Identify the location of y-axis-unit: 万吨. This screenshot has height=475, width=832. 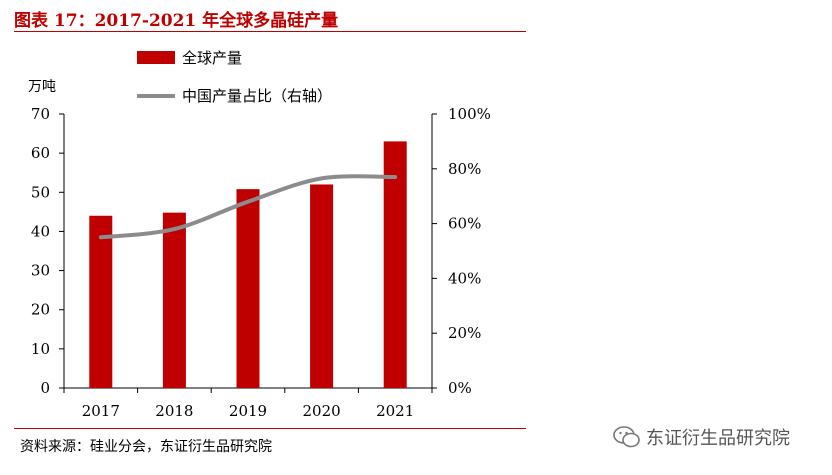
(42, 87).